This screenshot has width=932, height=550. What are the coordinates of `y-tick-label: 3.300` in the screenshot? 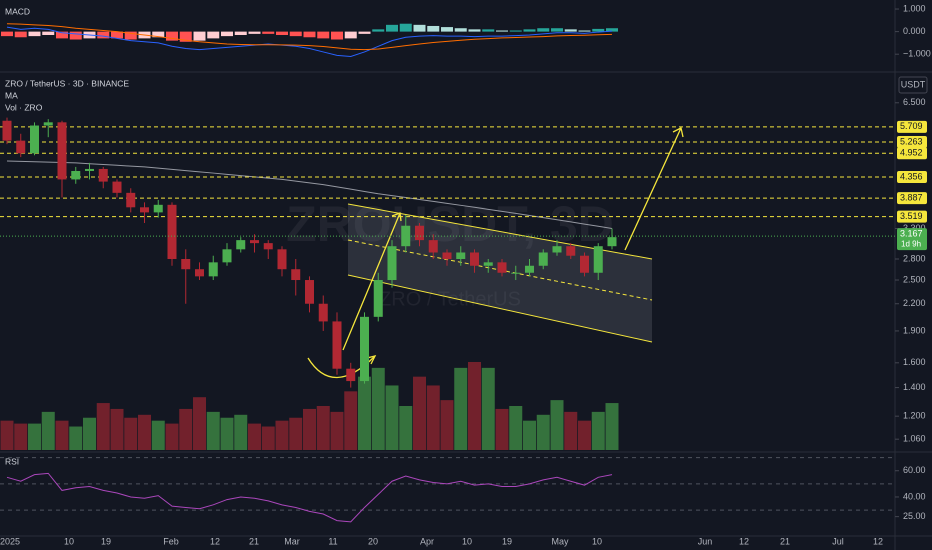 It's located at (914, 228).